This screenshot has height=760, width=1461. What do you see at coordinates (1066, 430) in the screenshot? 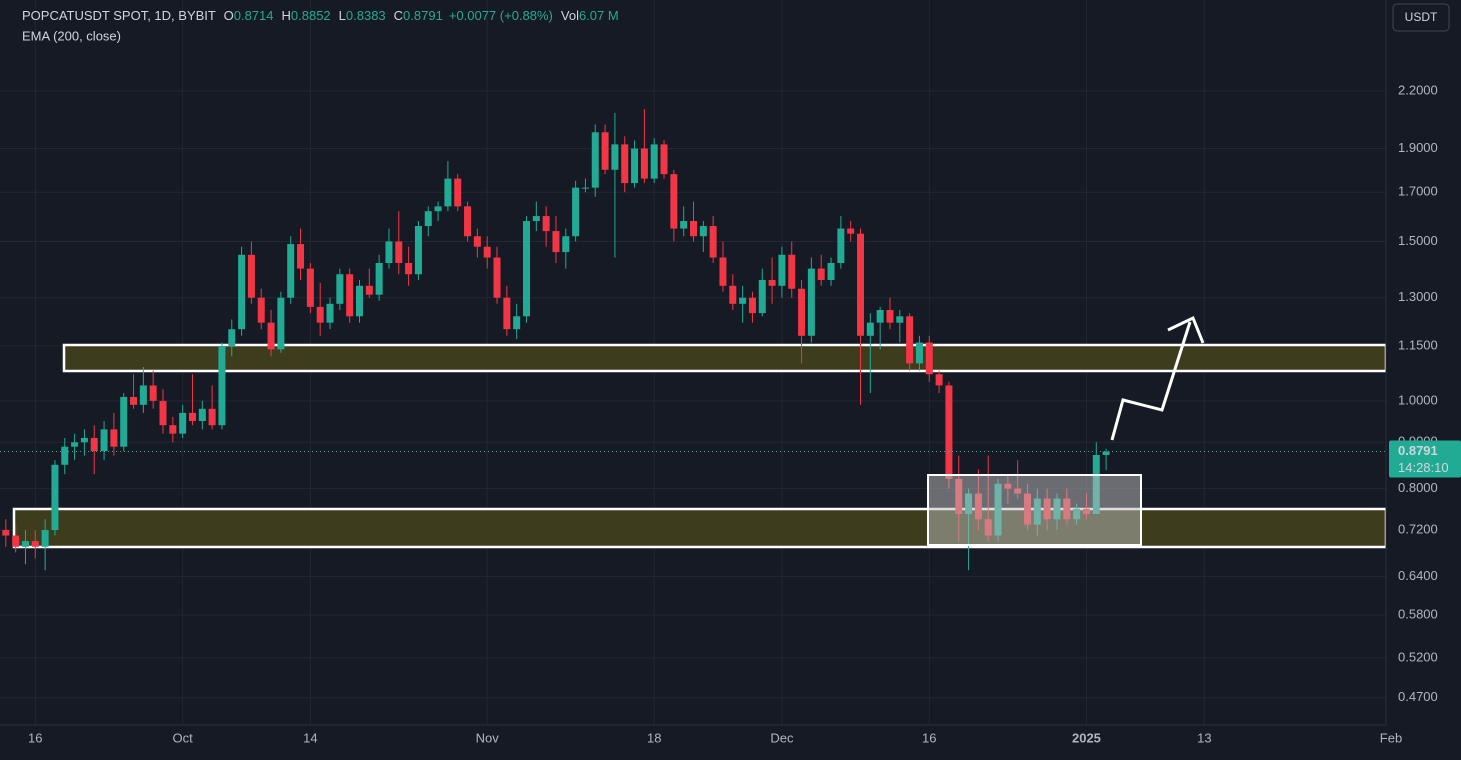
I see `drawings-front` at bounding box center [1066, 430].